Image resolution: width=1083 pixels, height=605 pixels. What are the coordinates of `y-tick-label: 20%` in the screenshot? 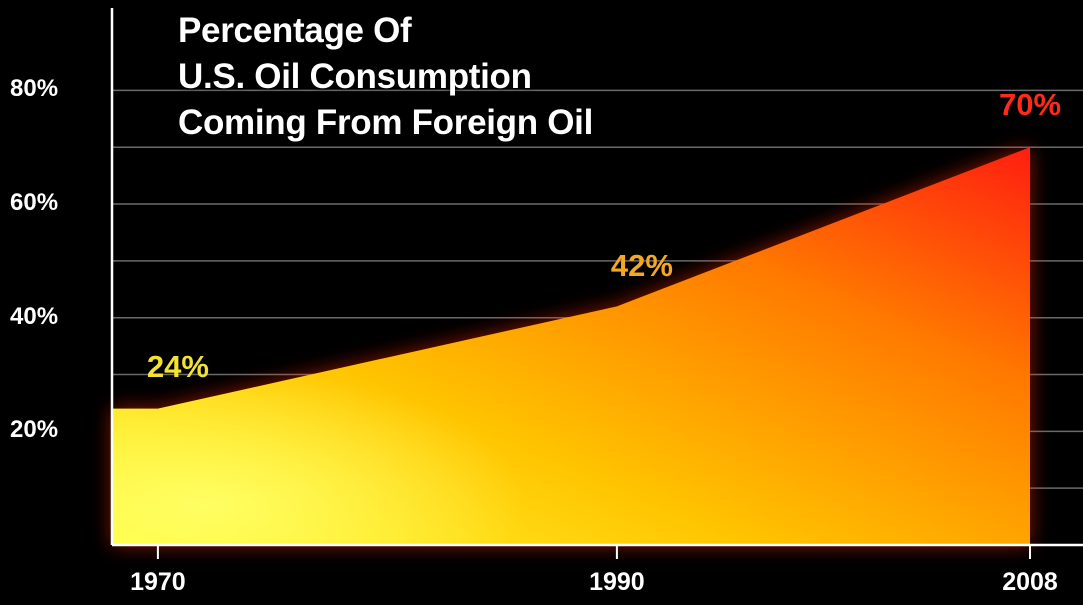 It's located at (34, 430).